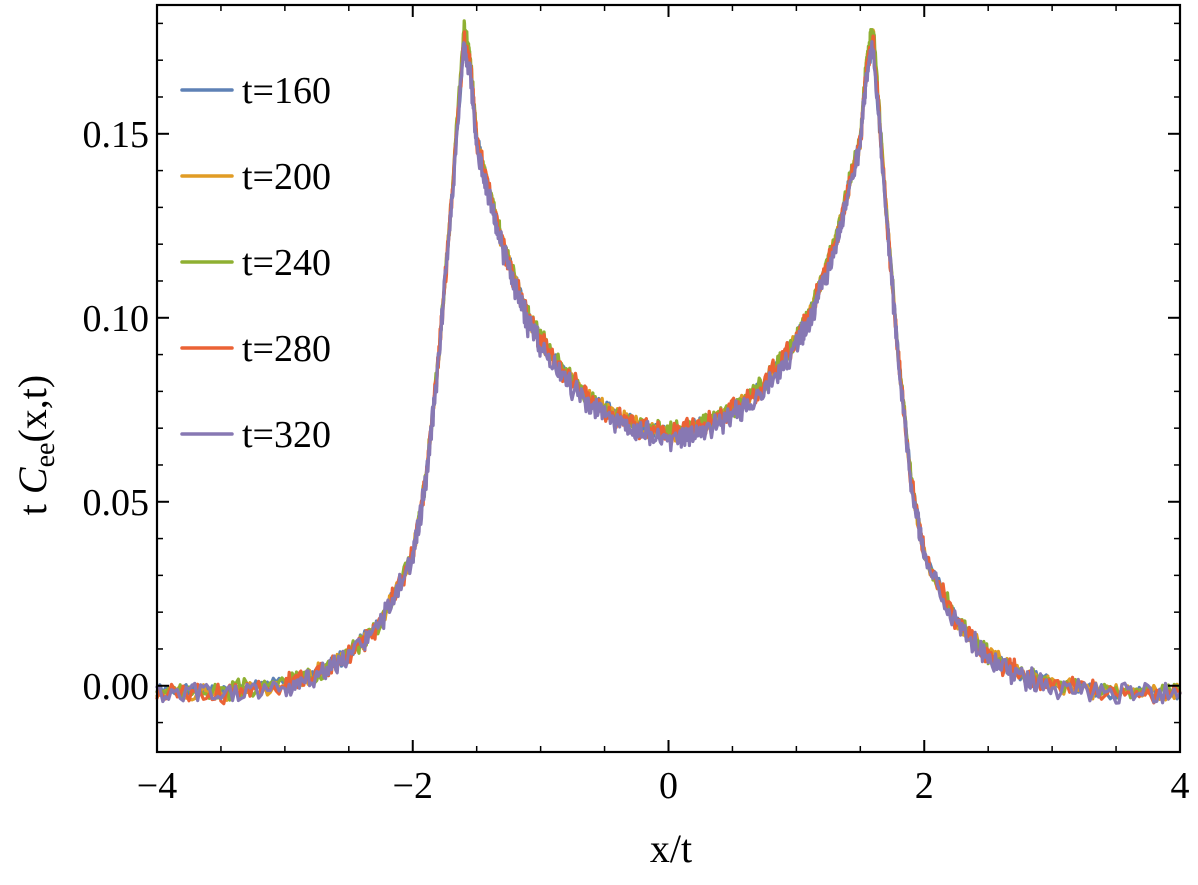 This screenshot has width=1198, height=885. I want to click on x-tick-label: −2, so click(413, 786).